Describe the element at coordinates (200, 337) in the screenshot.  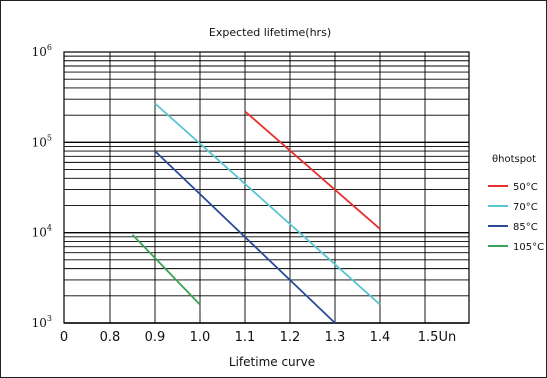
I see `x-tick-label: 1.0` at that location.